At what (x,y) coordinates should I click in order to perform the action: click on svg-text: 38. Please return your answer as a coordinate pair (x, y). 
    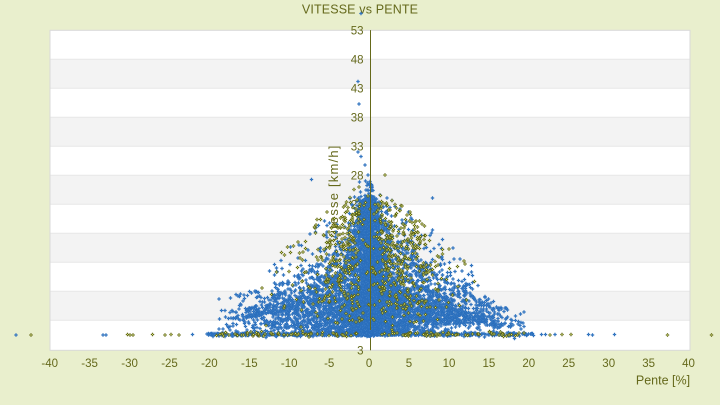
    Looking at the image, I should click on (357, 119).